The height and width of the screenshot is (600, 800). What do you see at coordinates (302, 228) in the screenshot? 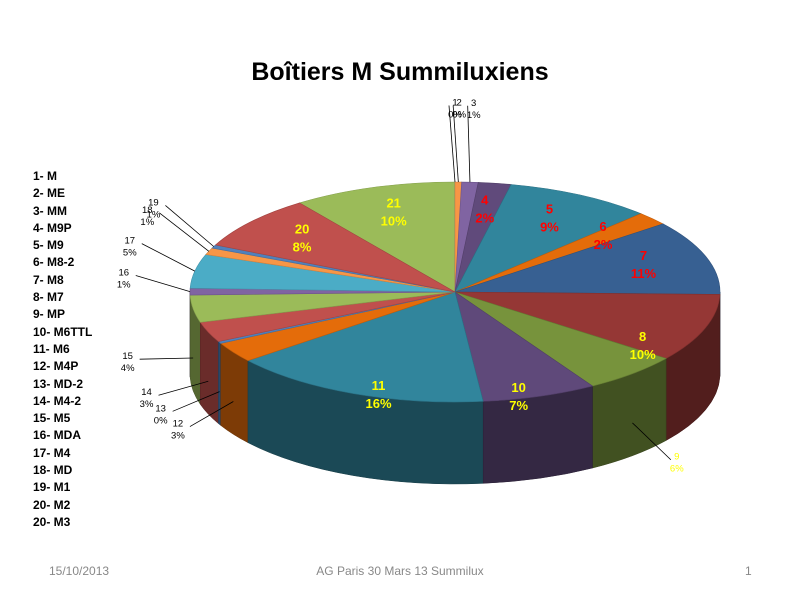
I see `slice-number-label: 20` at bounding box center [302, 228].